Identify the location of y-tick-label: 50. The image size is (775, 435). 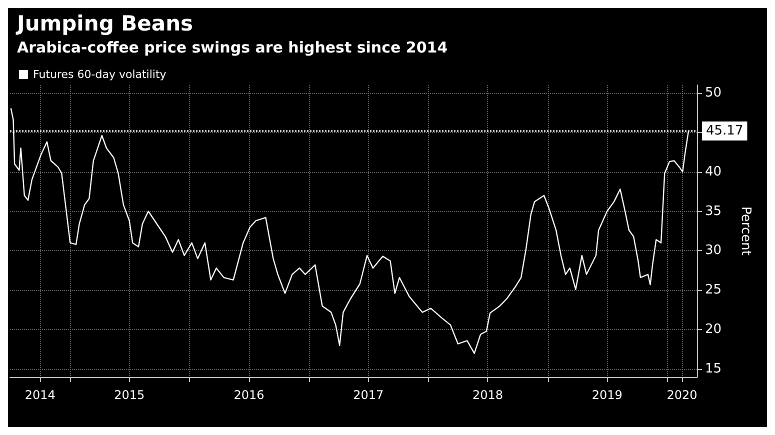
(713, 92).